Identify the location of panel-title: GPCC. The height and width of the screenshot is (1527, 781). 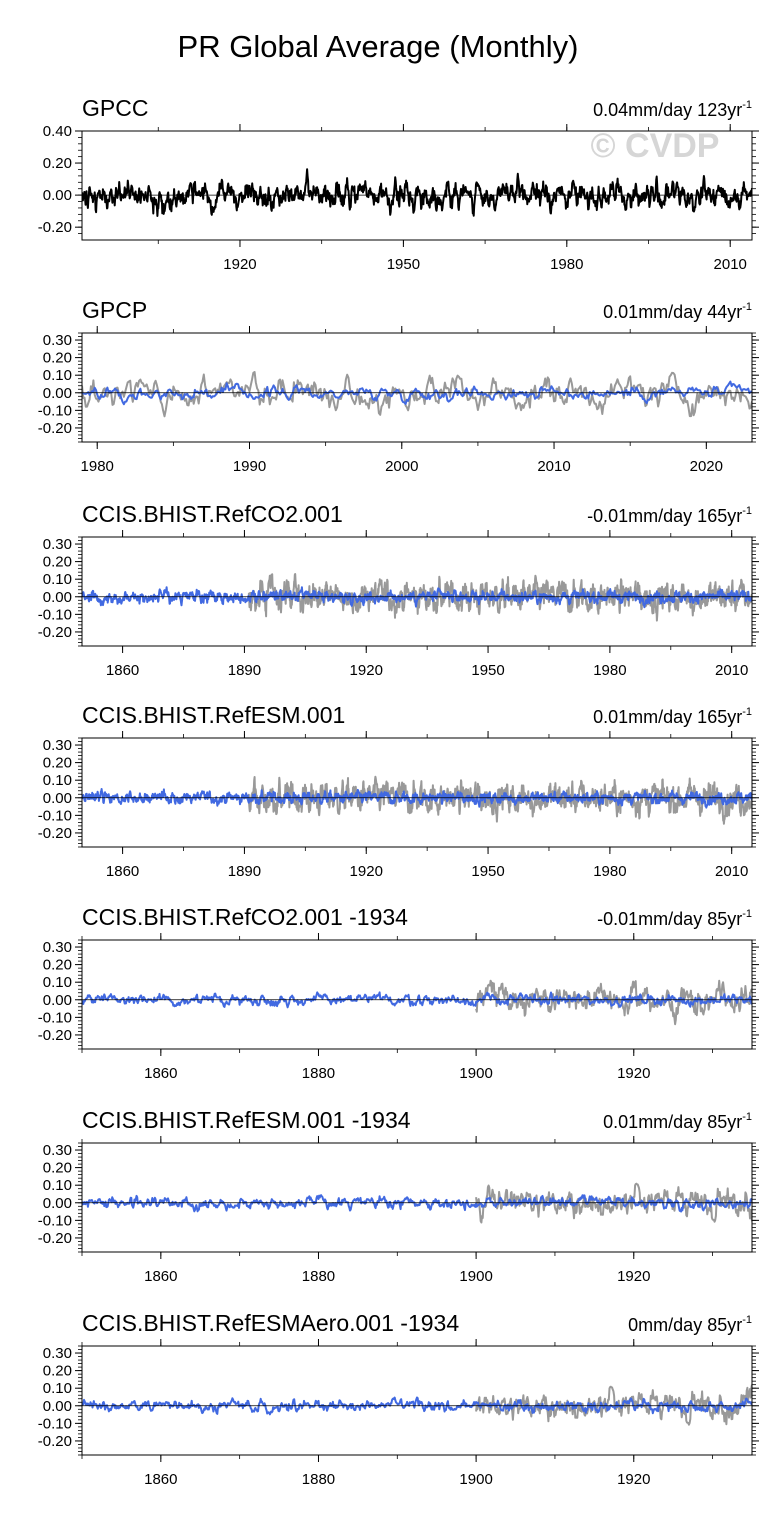
(115, 108).